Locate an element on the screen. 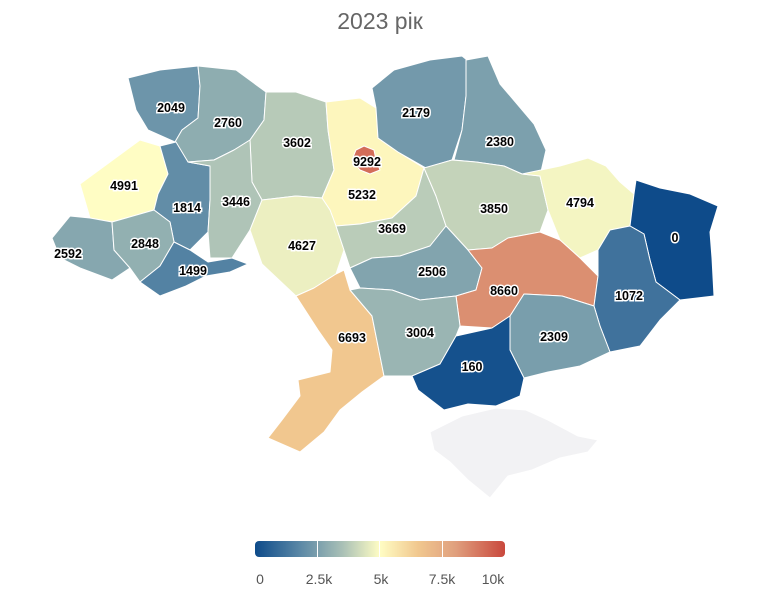  region-value-label: 0 is located at coordinates (675, 238).